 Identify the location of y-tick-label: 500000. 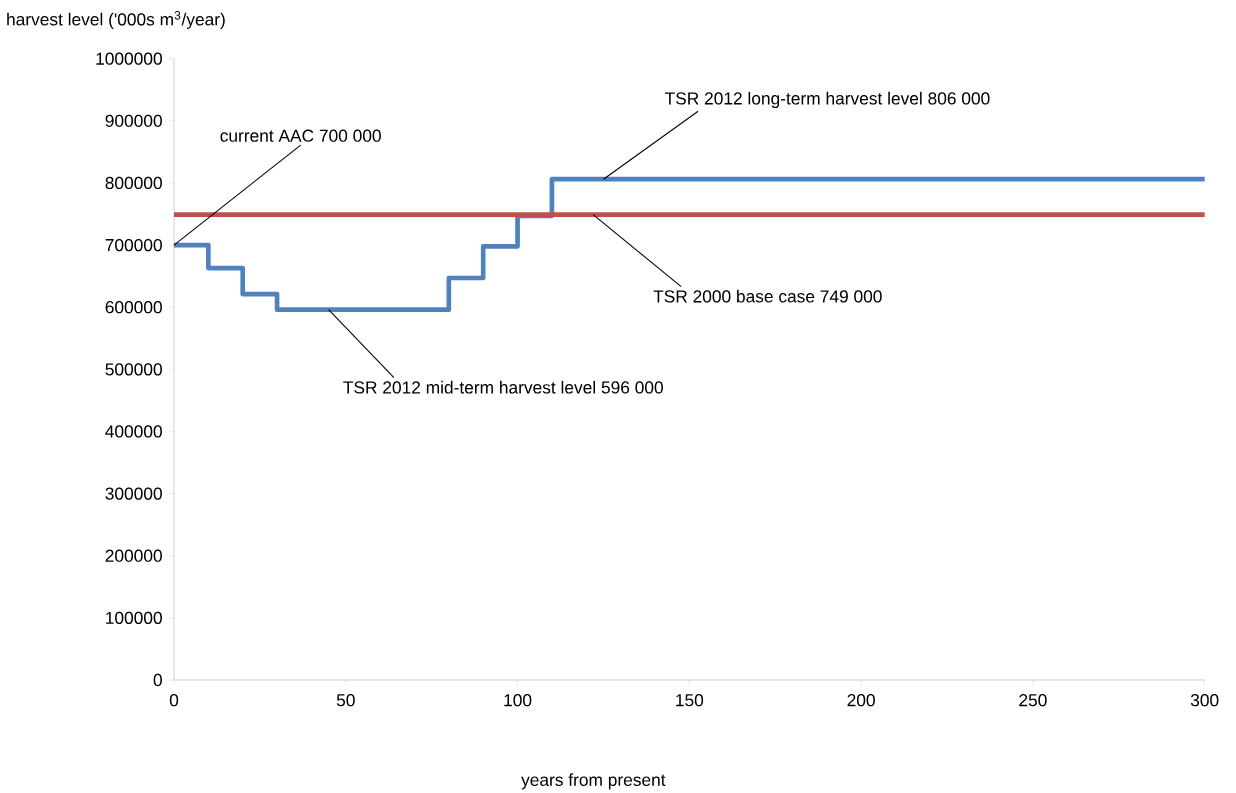
(133, 369).